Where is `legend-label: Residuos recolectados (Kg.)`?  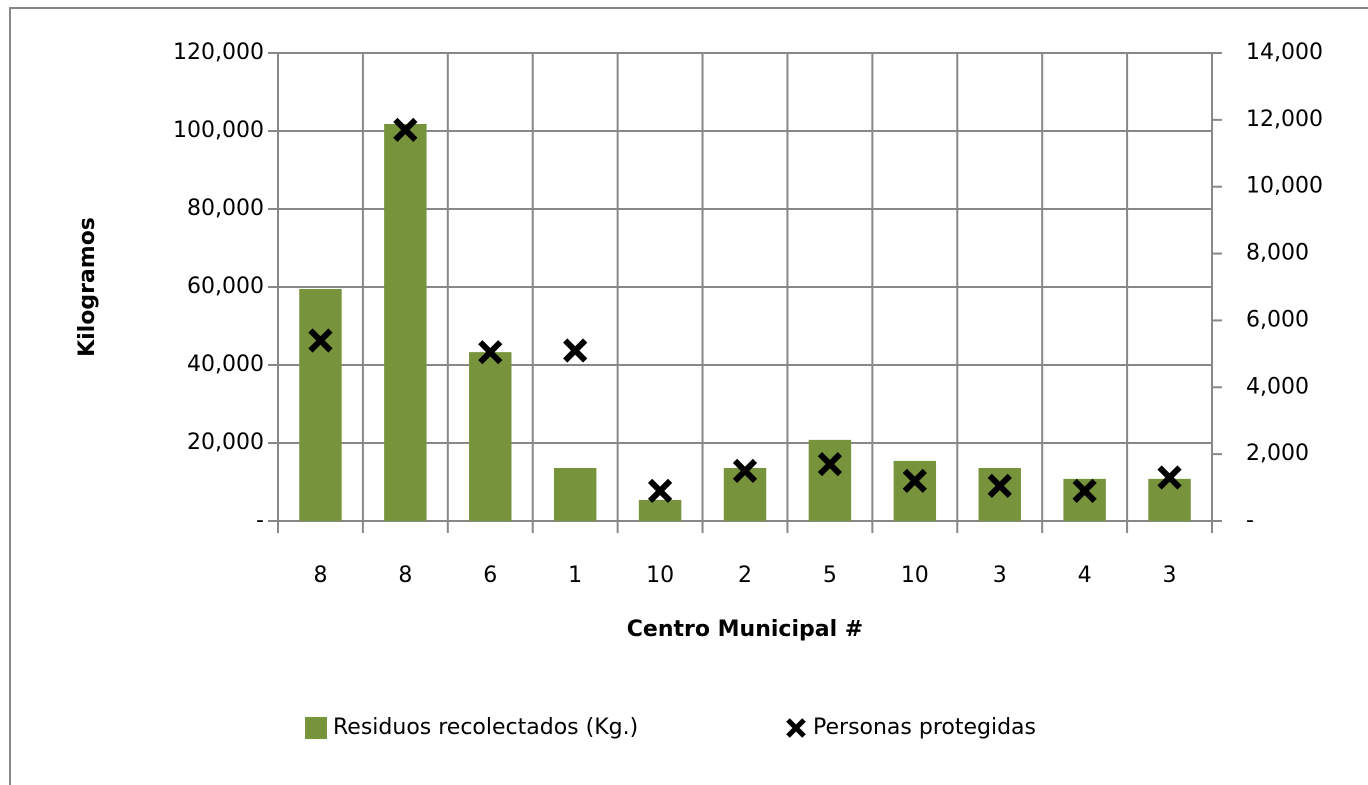
legend-label: Residuos recolectados (Kg.) is located at coordinates (485, 727).